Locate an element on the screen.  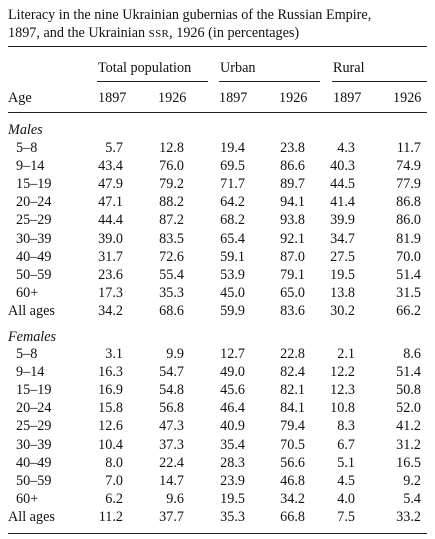
value-cell: 66.2 is located at coordinates (408, 311).